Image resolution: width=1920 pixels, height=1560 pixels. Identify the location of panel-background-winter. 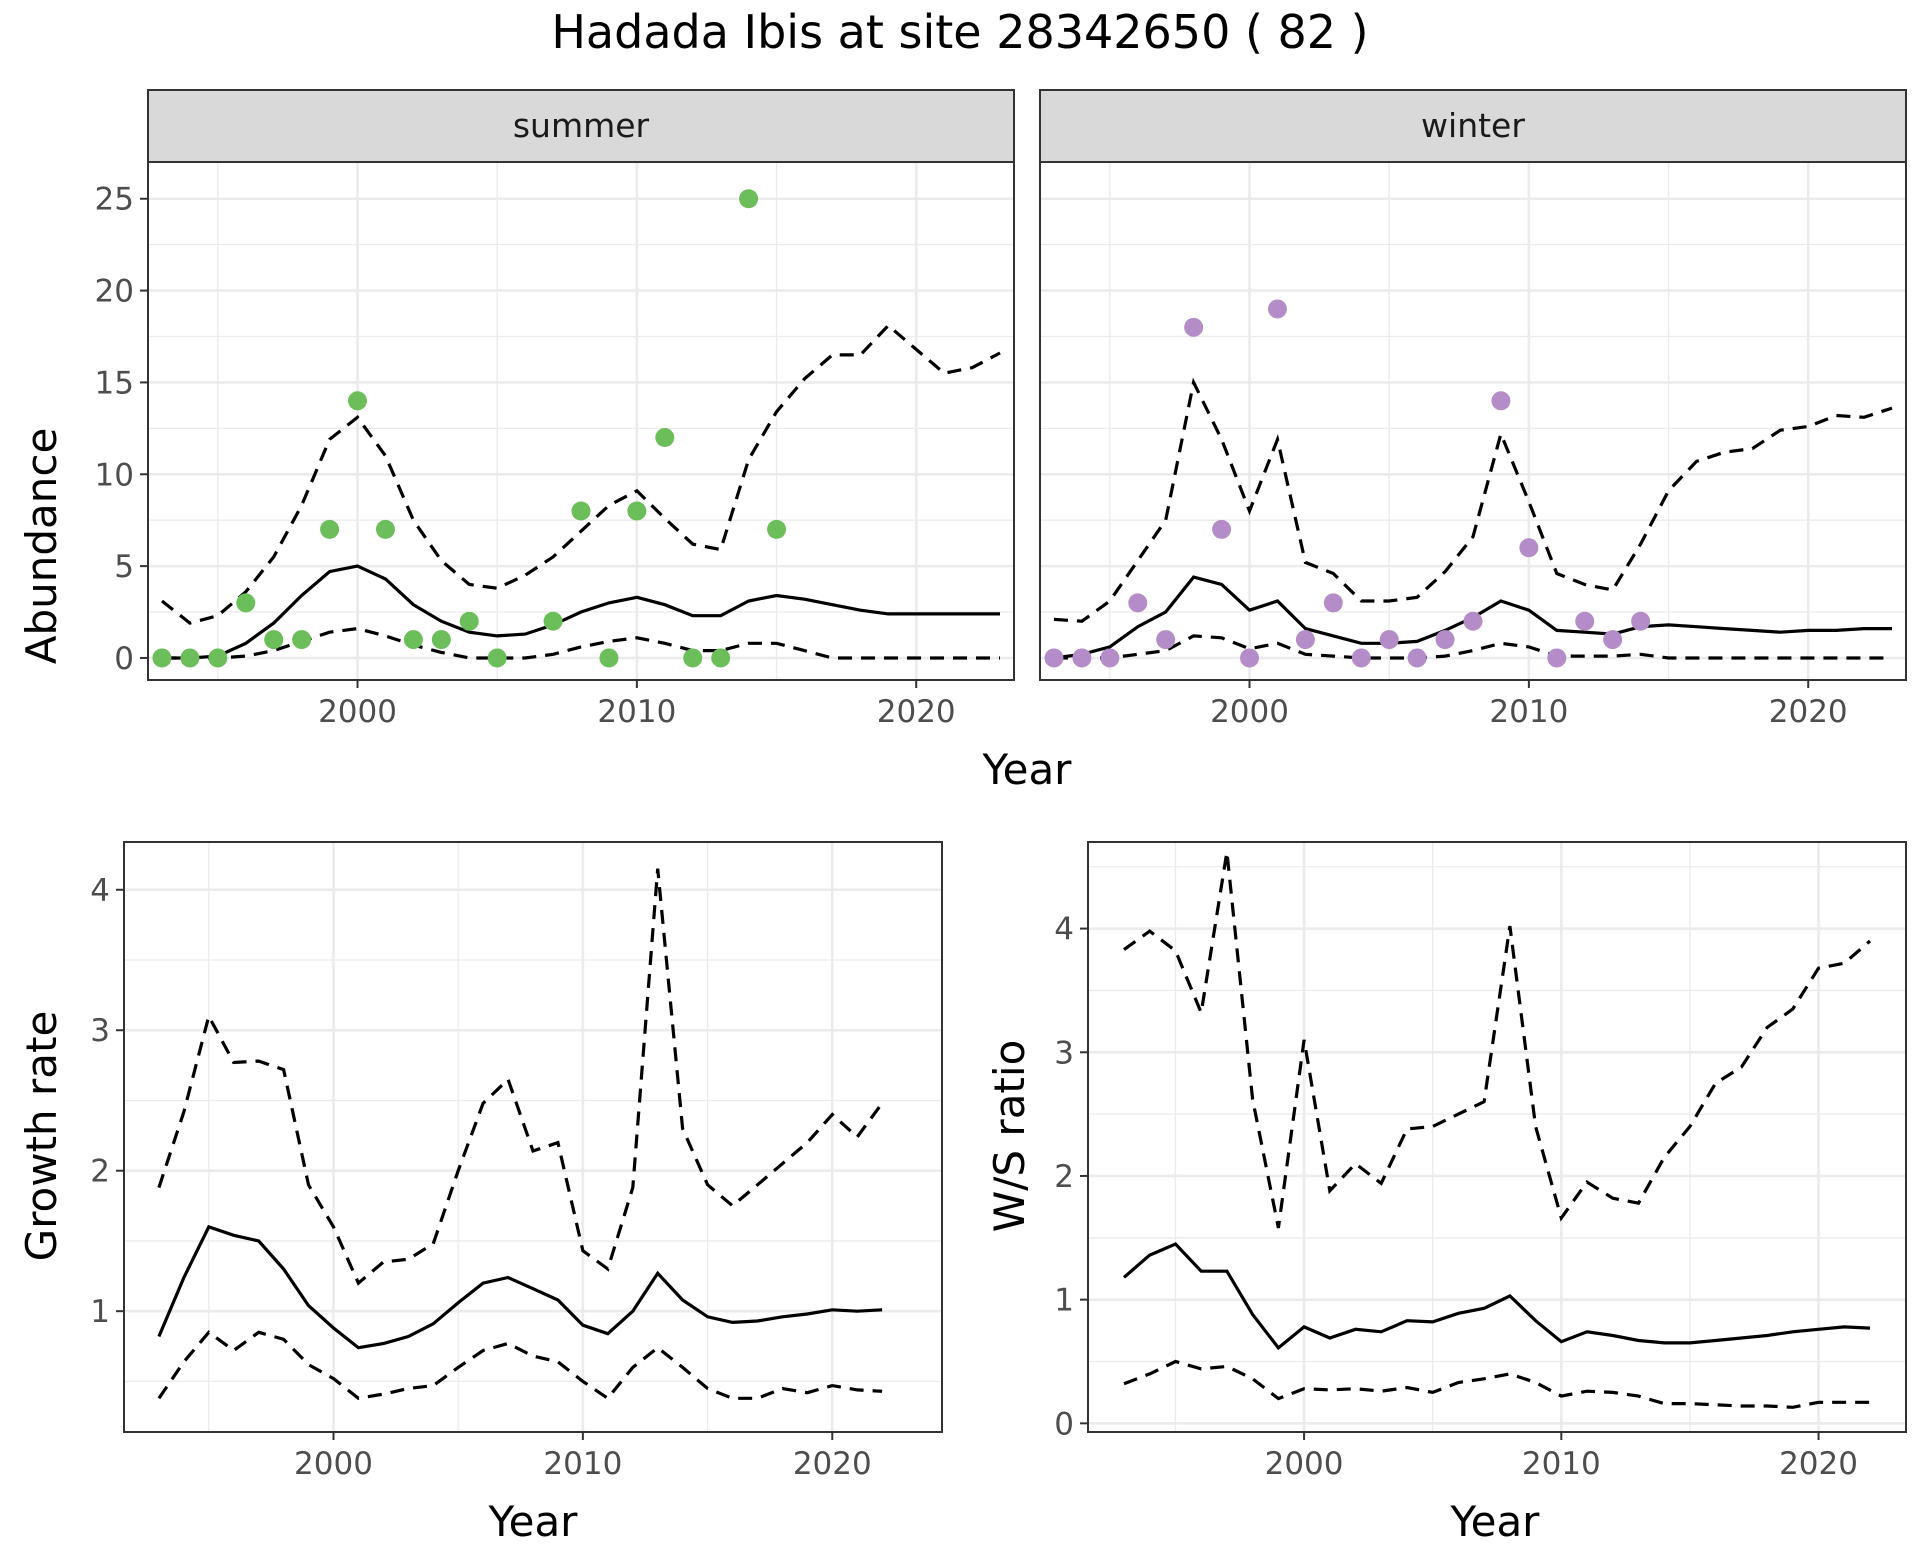
(1473, 421).